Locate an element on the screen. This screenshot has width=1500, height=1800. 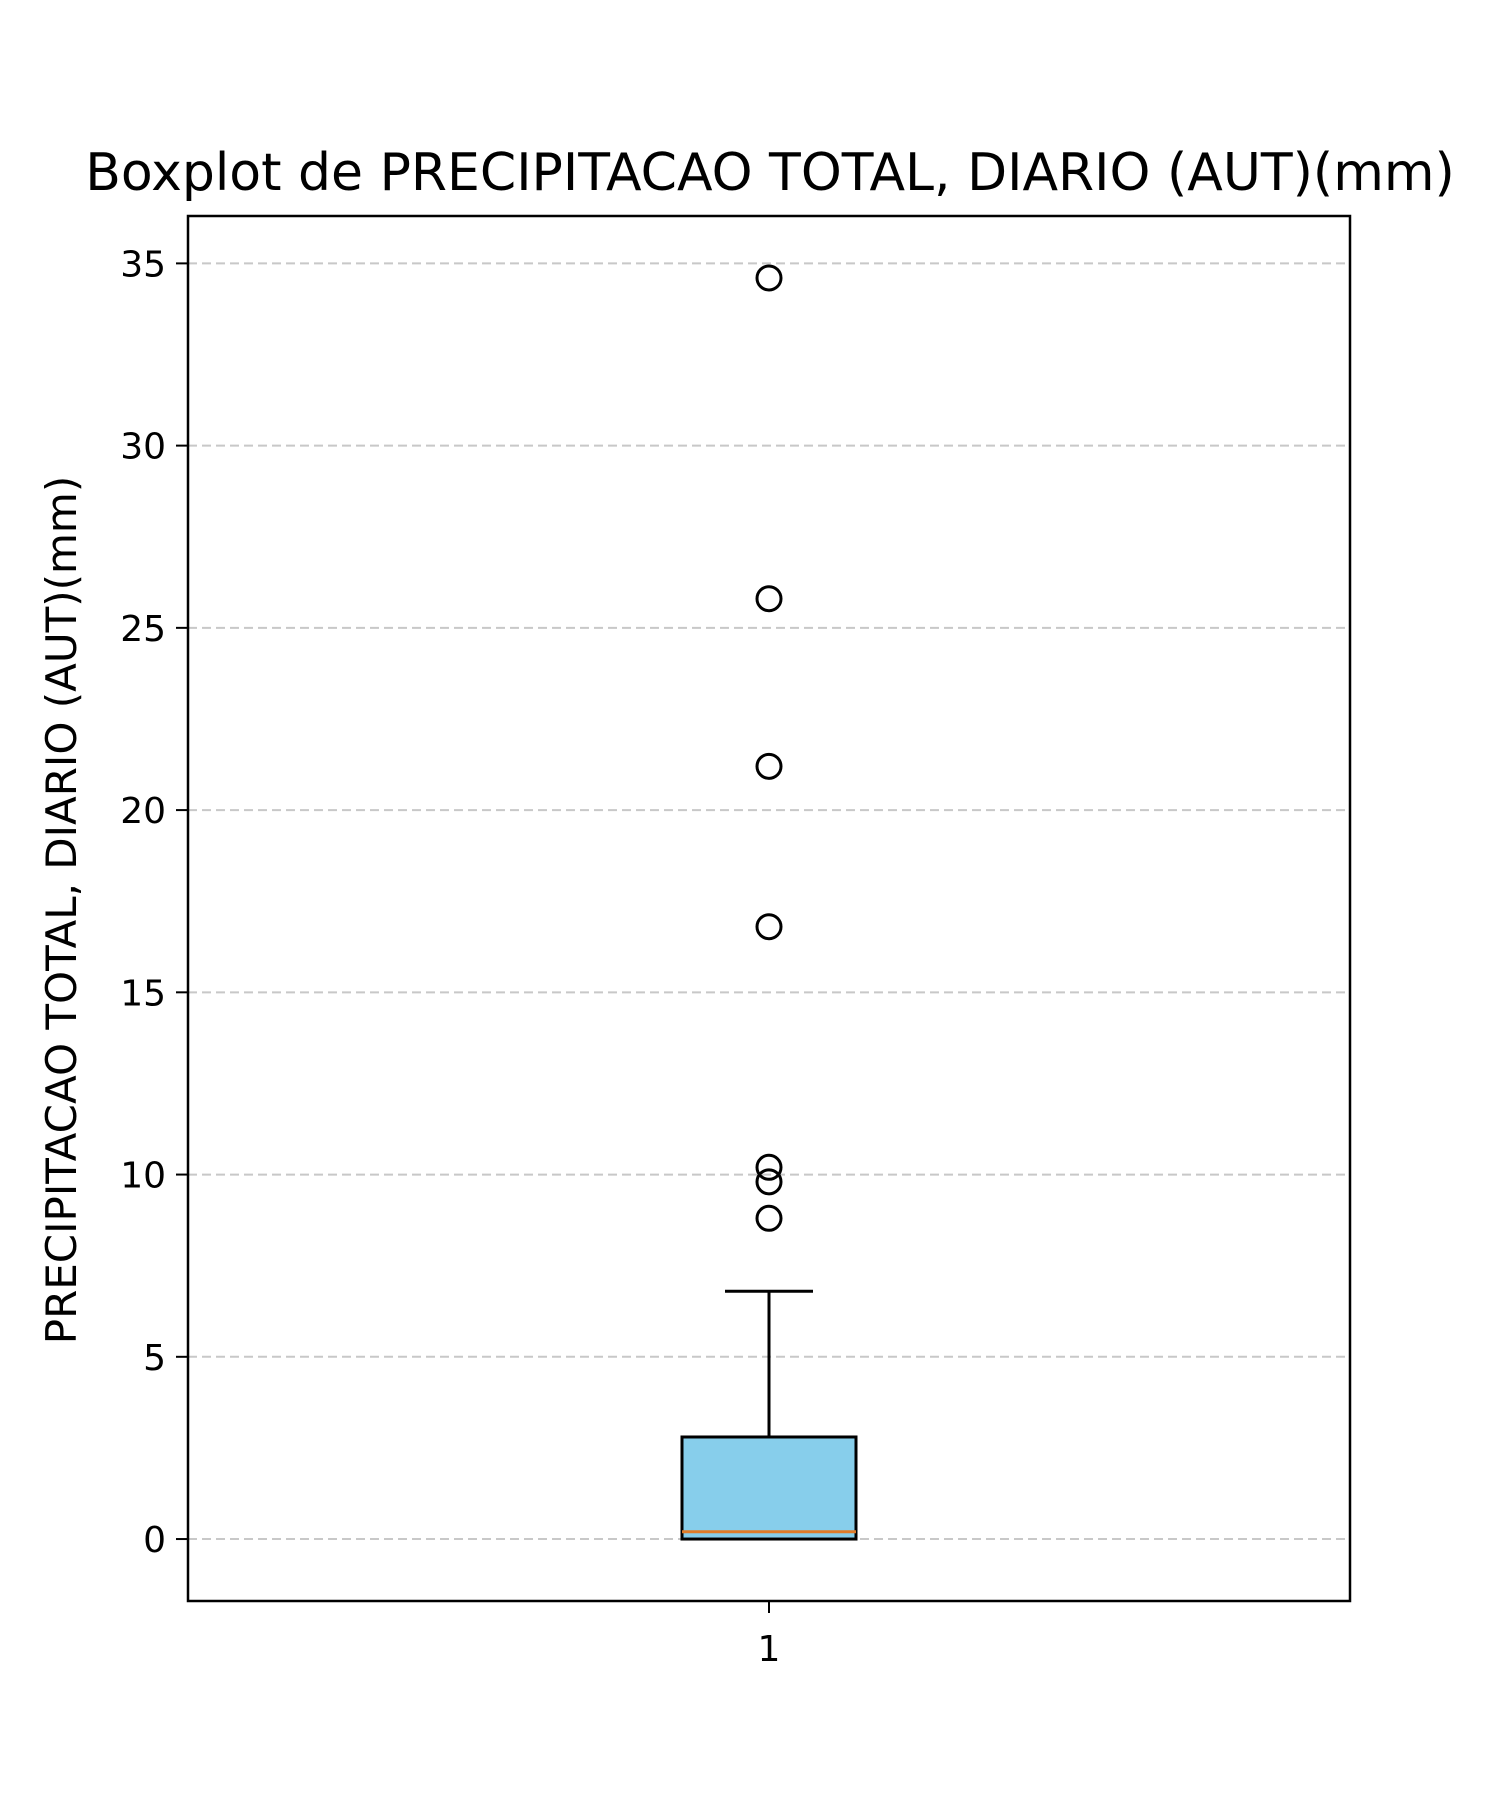
box-layer is located at coordinates (769, 1415).